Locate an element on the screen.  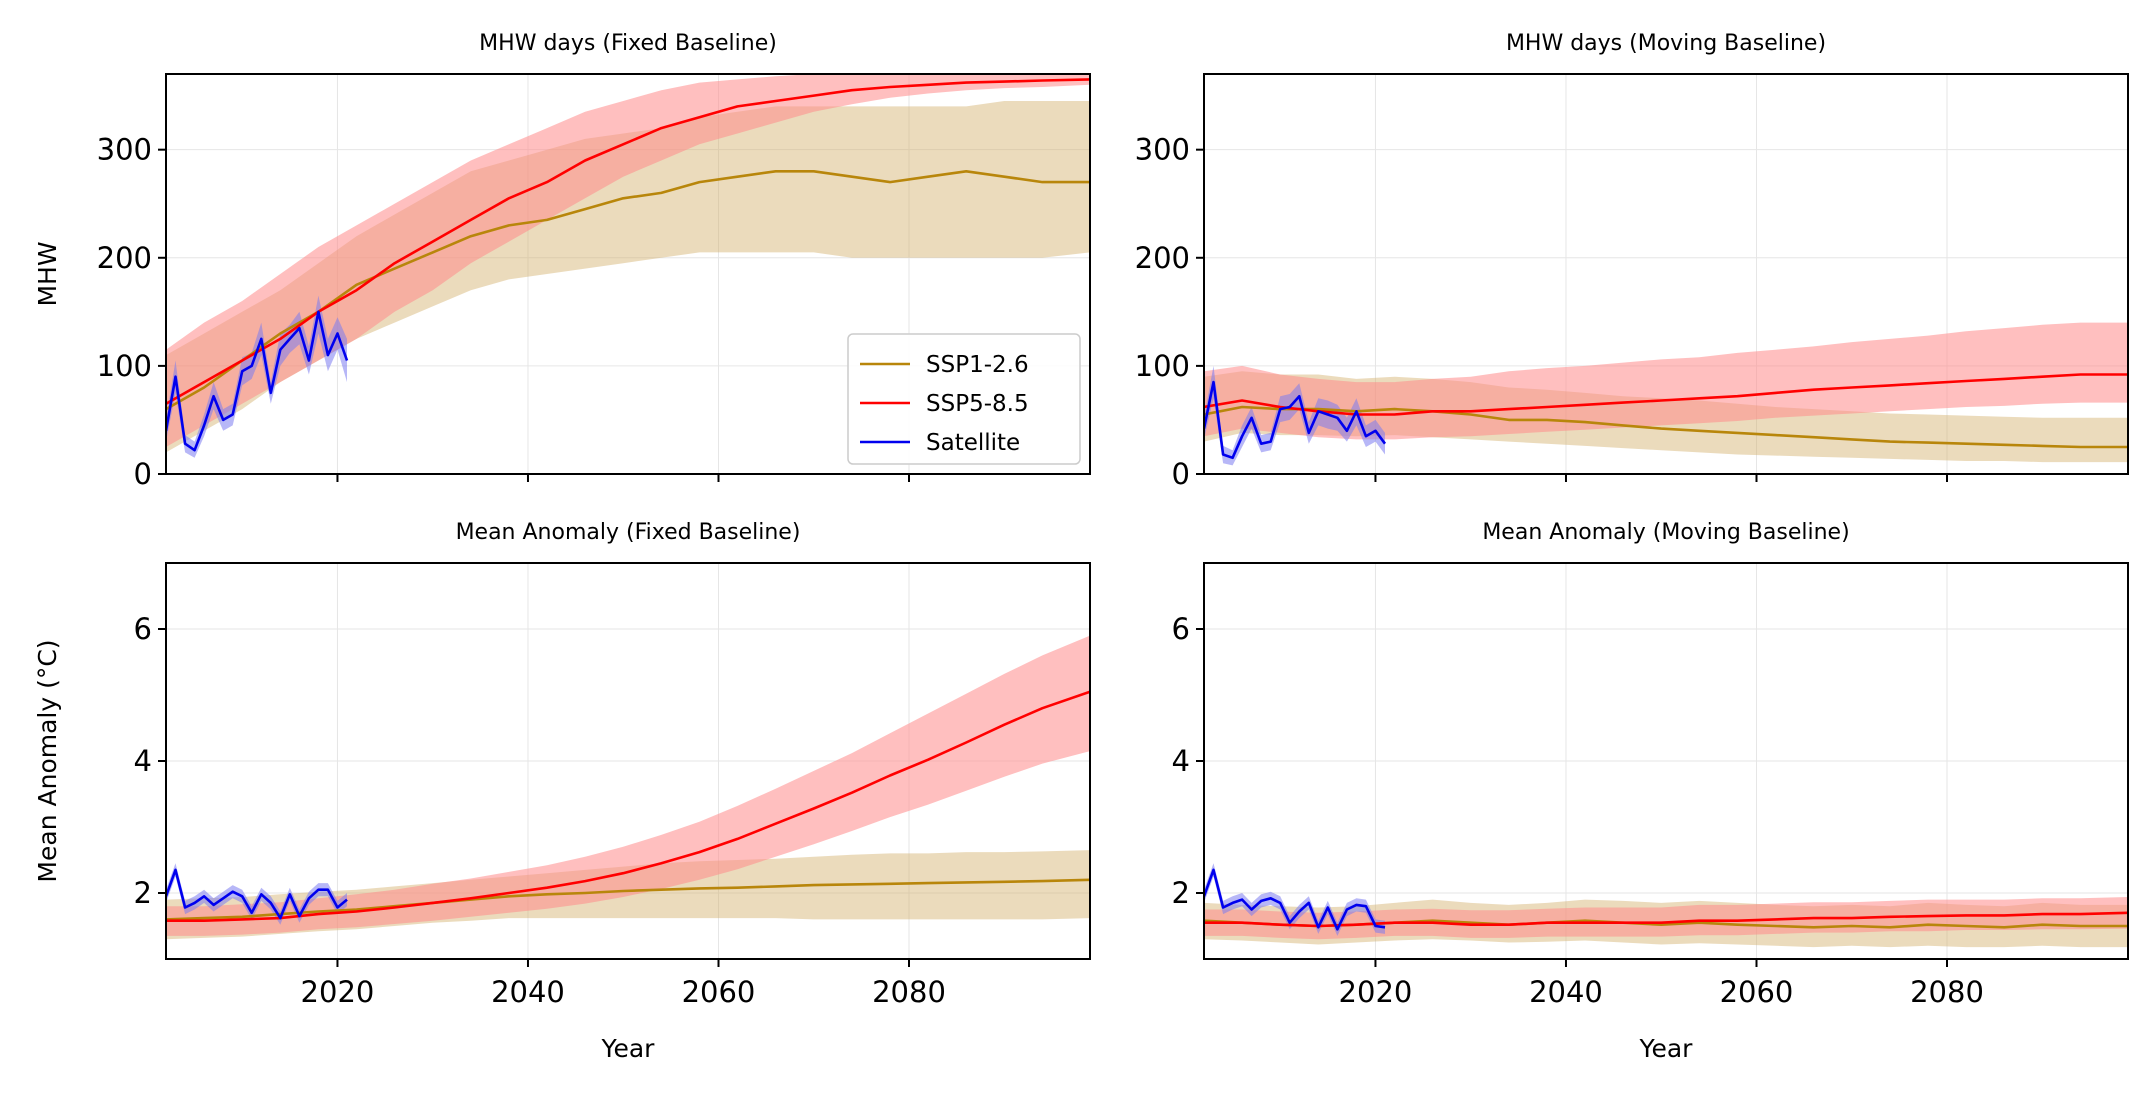
chart-title: MHW days (Moving Baseline) is located at coordinates (1666, 43).